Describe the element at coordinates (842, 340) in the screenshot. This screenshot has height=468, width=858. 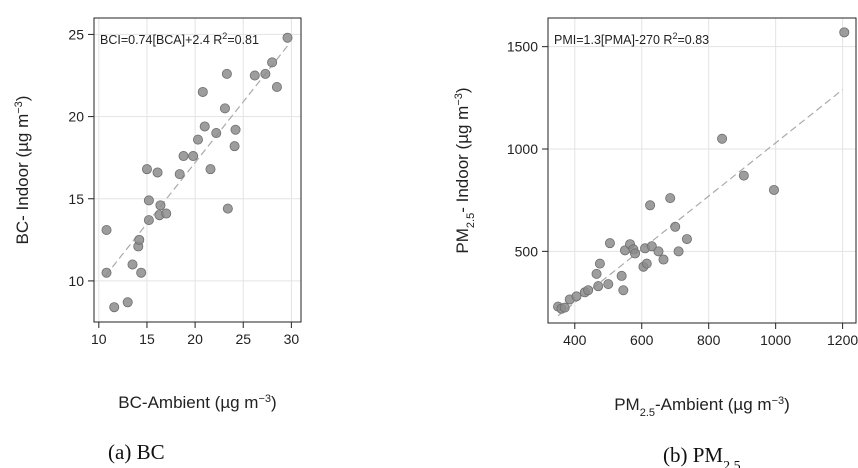
I see `x-tick-label: 1200` at that location.